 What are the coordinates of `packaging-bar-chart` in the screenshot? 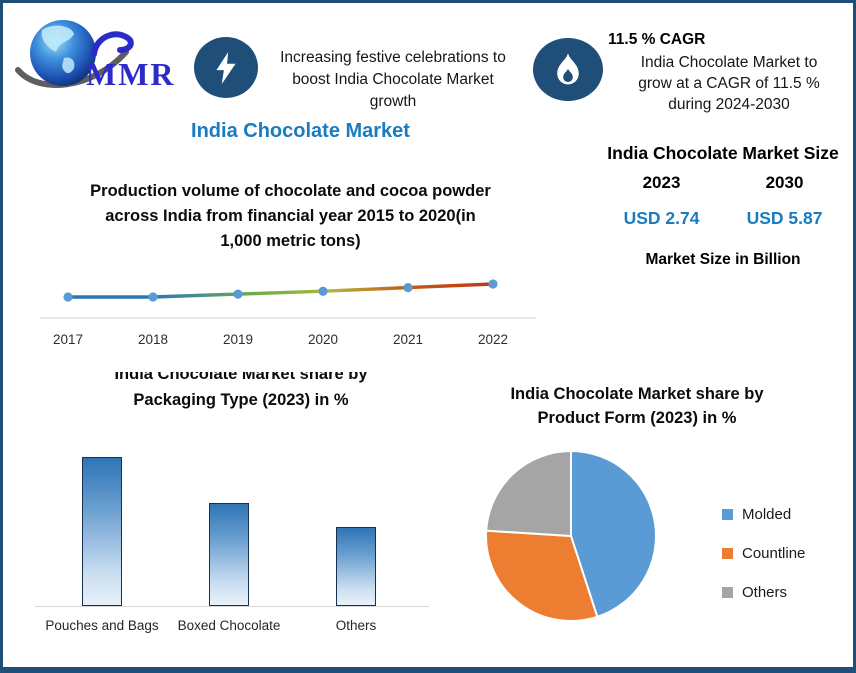 It's located at (238, 531).